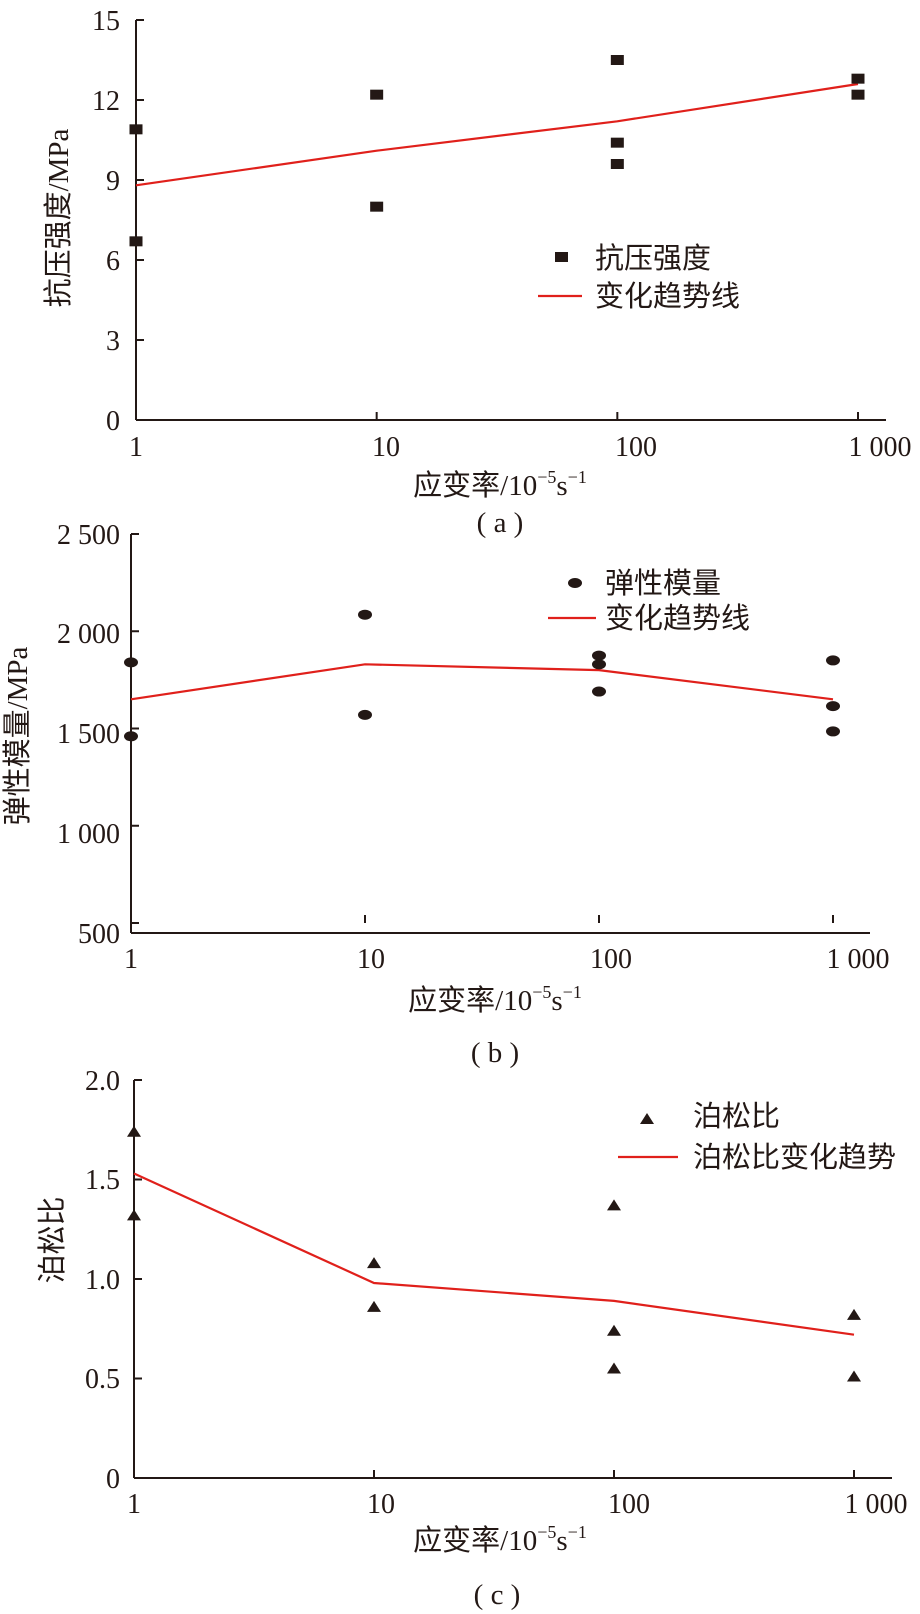 This screenshot has width=920, height=1614. Describe the element at coordinates (639, 277) in the screenshot. I see `chart-a-legend: 抗压强度 变化趋势线` at that location.